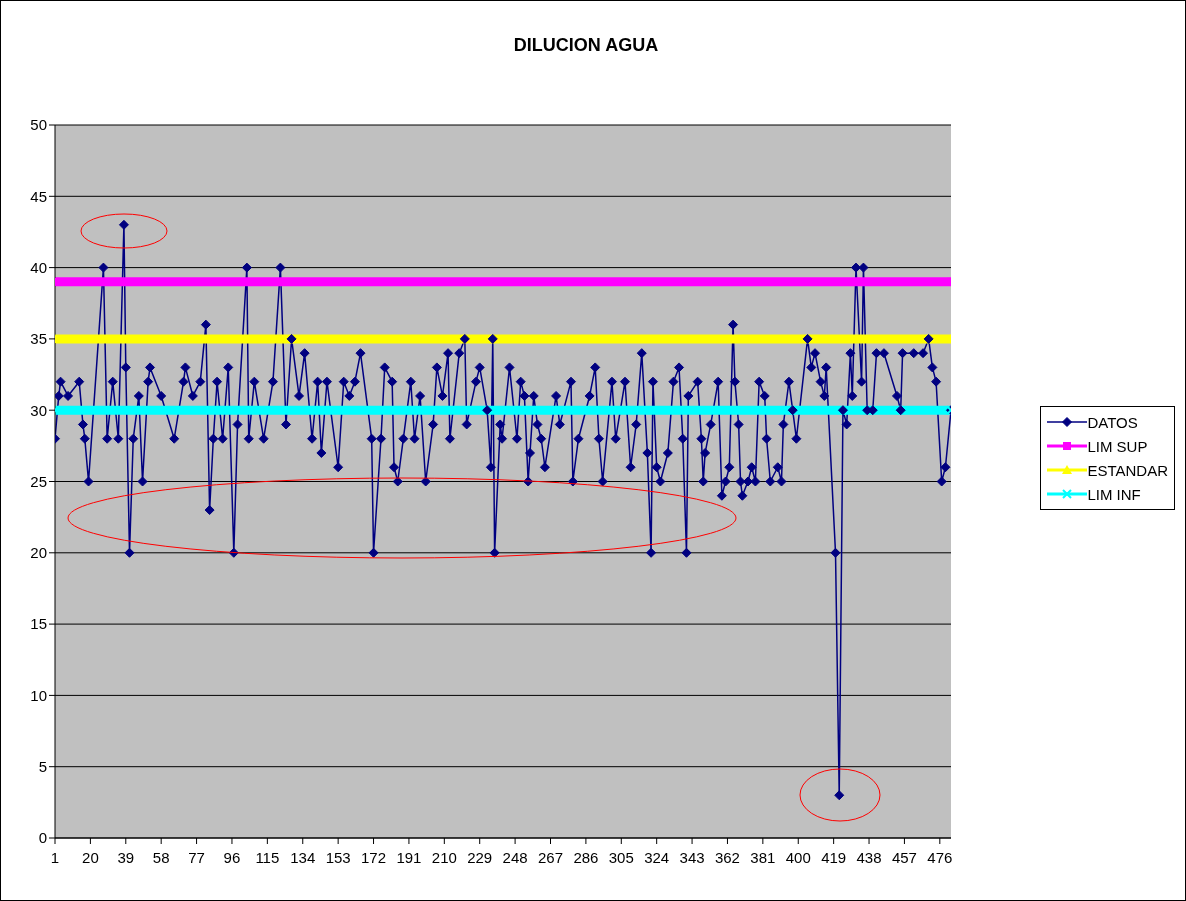  What do you see at coordinates (763, 857) in the screenshot?
I see `x-tick-label: 381` at bounding box center [763, 857].